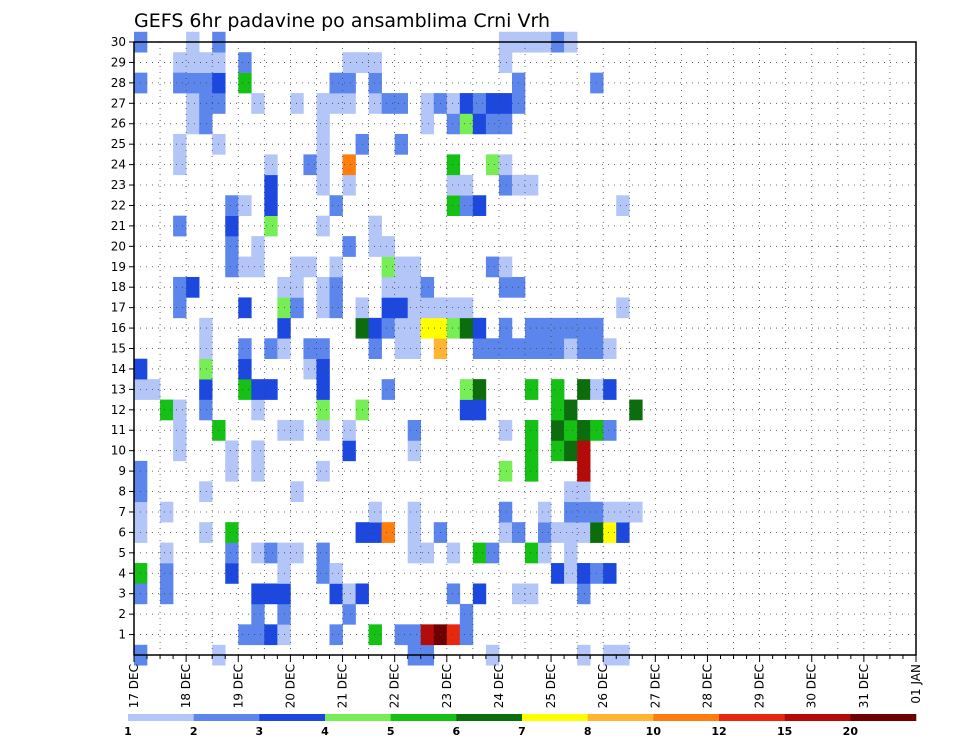 Image resolution: width=960 pixels, height=742 pixels. What do you see at coordinates (118, 430) in the screenshot?
I see `y-tick-label: 11` at bounding box center [118, 430].